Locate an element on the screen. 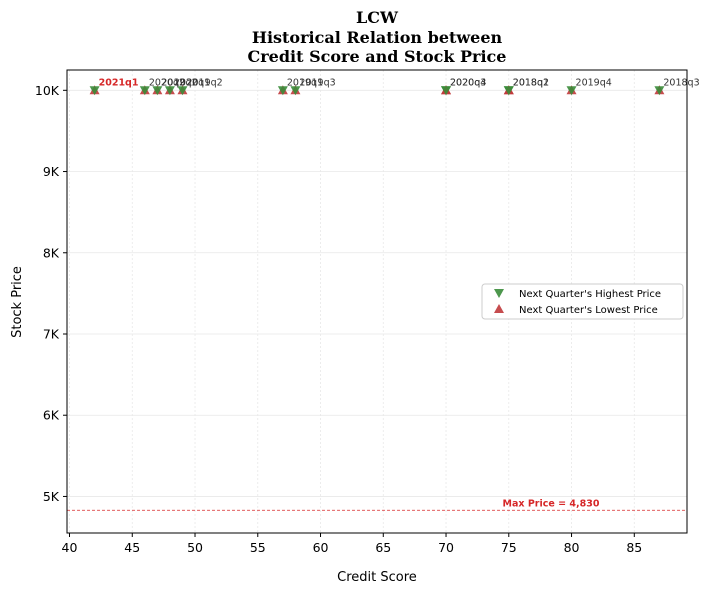 This screenshot has height=594, width=708. y-axis-label: Stock Price is located at coordinates (17, 302).